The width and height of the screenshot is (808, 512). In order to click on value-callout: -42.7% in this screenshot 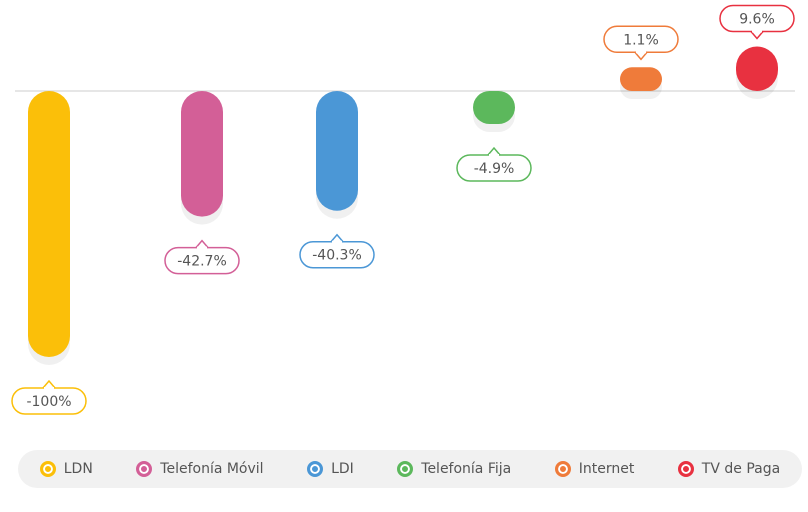, I will do `click(202, 257)`.